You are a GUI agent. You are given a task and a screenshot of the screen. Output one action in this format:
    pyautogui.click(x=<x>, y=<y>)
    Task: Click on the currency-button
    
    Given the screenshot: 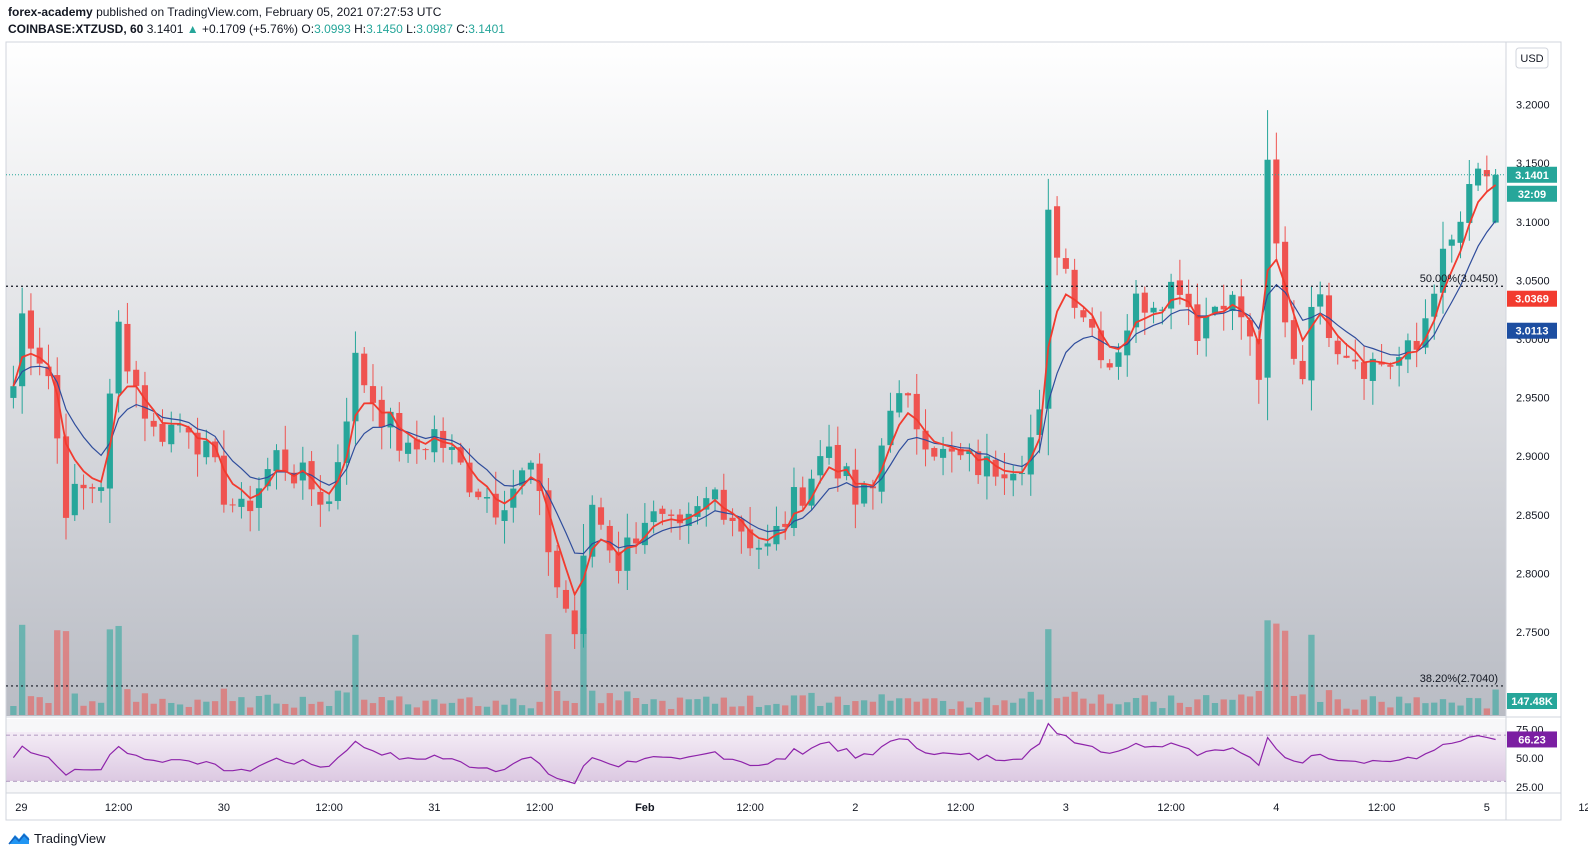 What is the action you would take?
    pyautogui.click(x=1532, y=58)
    